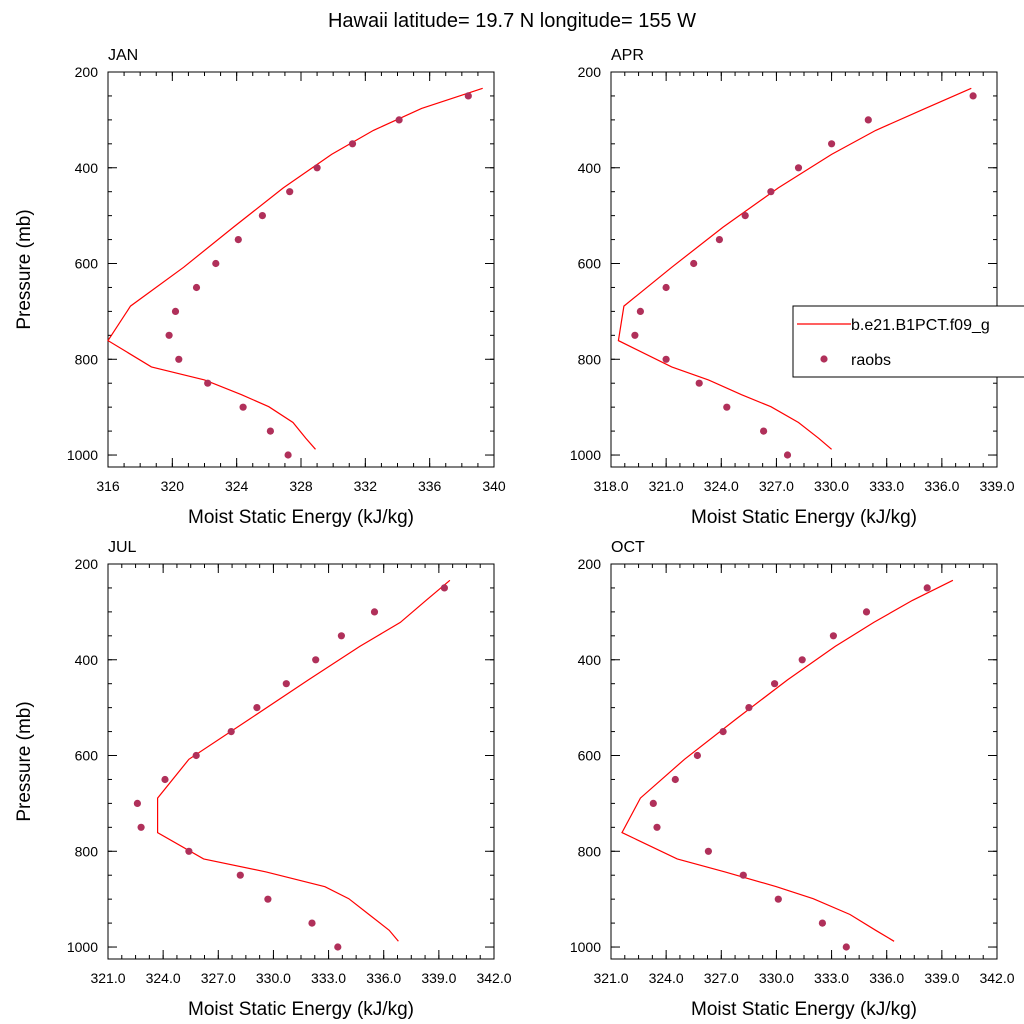 This screenshot has width=1024, height=1024. What do you see at coordinates (804, 1009) in the screenshot?
I see `x-axis-label: Moist Static Energy (kJ/kg)` at bounding box center [804, 1009].